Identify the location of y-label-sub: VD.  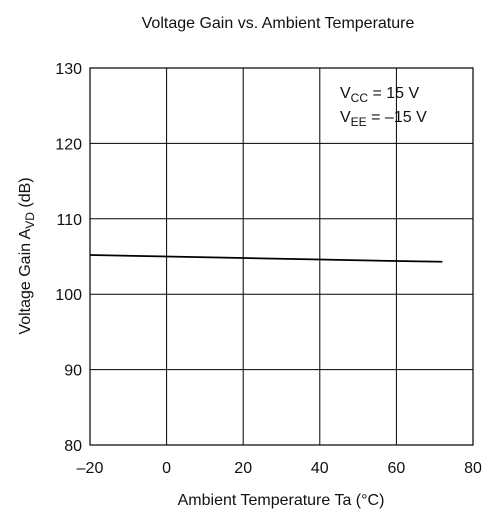
(30, 220).